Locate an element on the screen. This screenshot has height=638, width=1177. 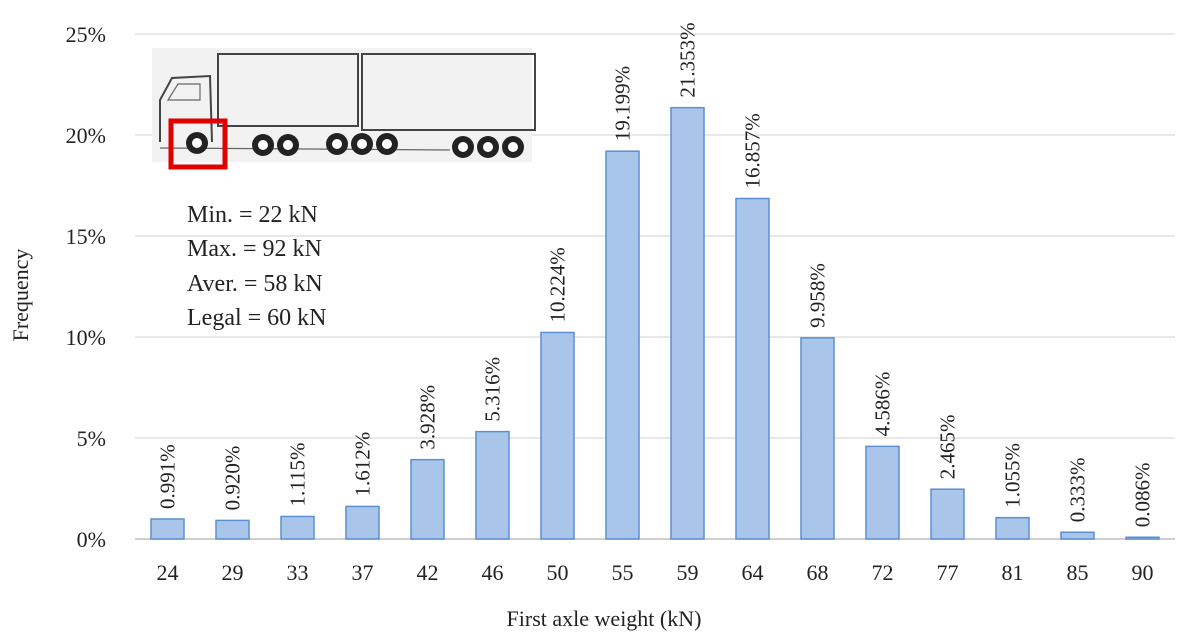
x-tick-label: 29 is located at coordinates (233, 572).